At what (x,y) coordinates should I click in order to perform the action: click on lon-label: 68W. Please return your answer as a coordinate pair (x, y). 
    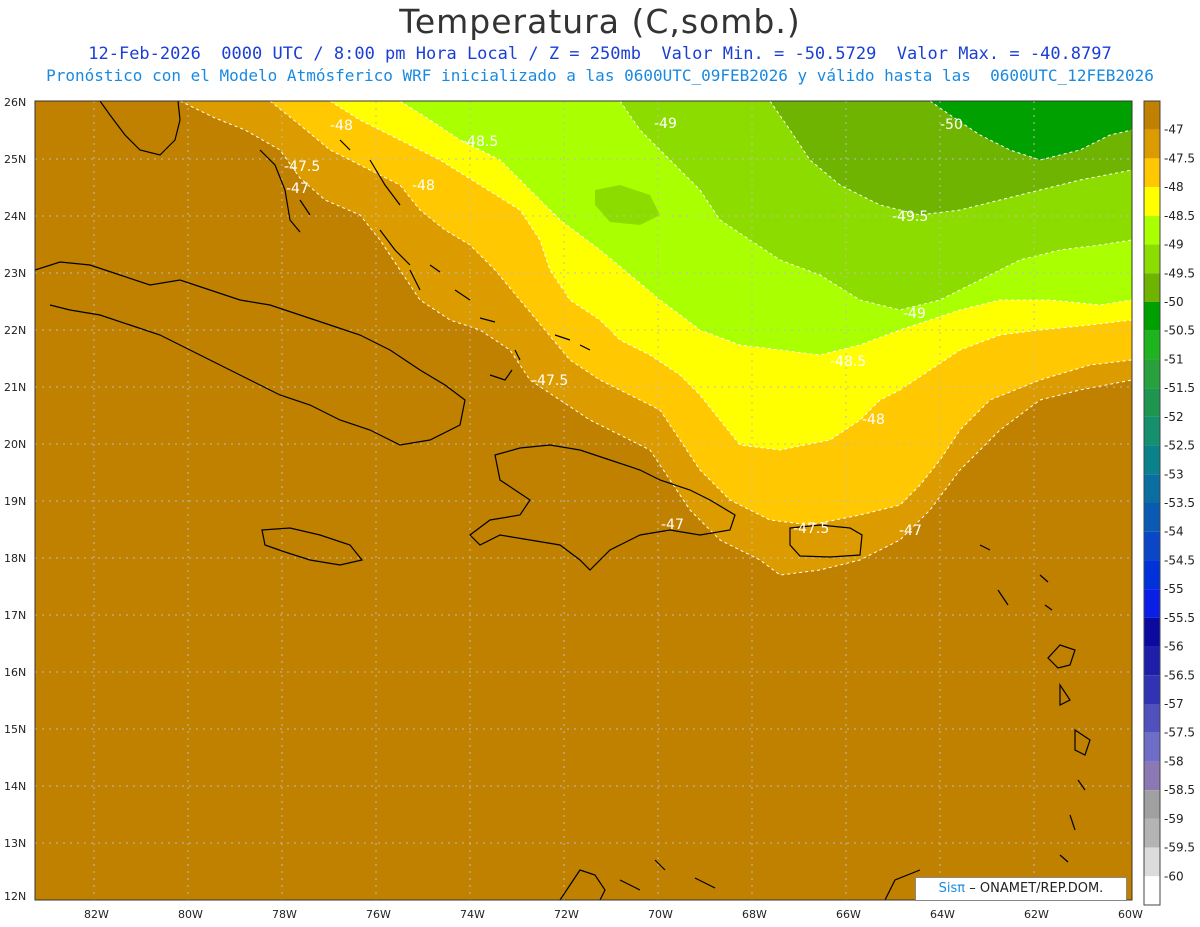
    Looking at the image, I should click on (754, 914).